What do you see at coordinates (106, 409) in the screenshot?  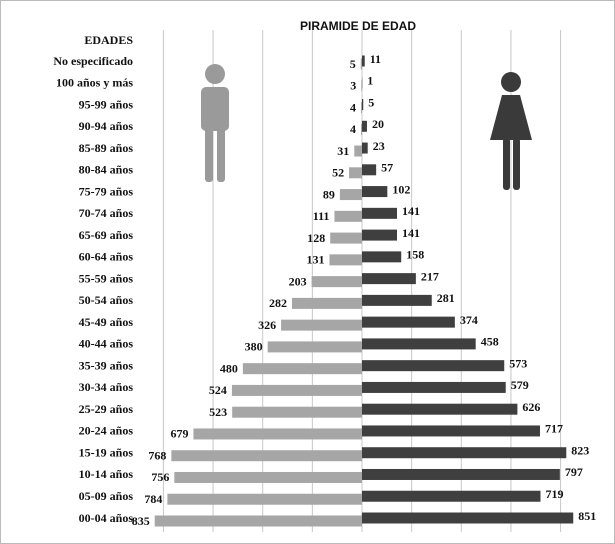 I see `y-tick-label: 25-29 años` at bounding box center [106, 409].